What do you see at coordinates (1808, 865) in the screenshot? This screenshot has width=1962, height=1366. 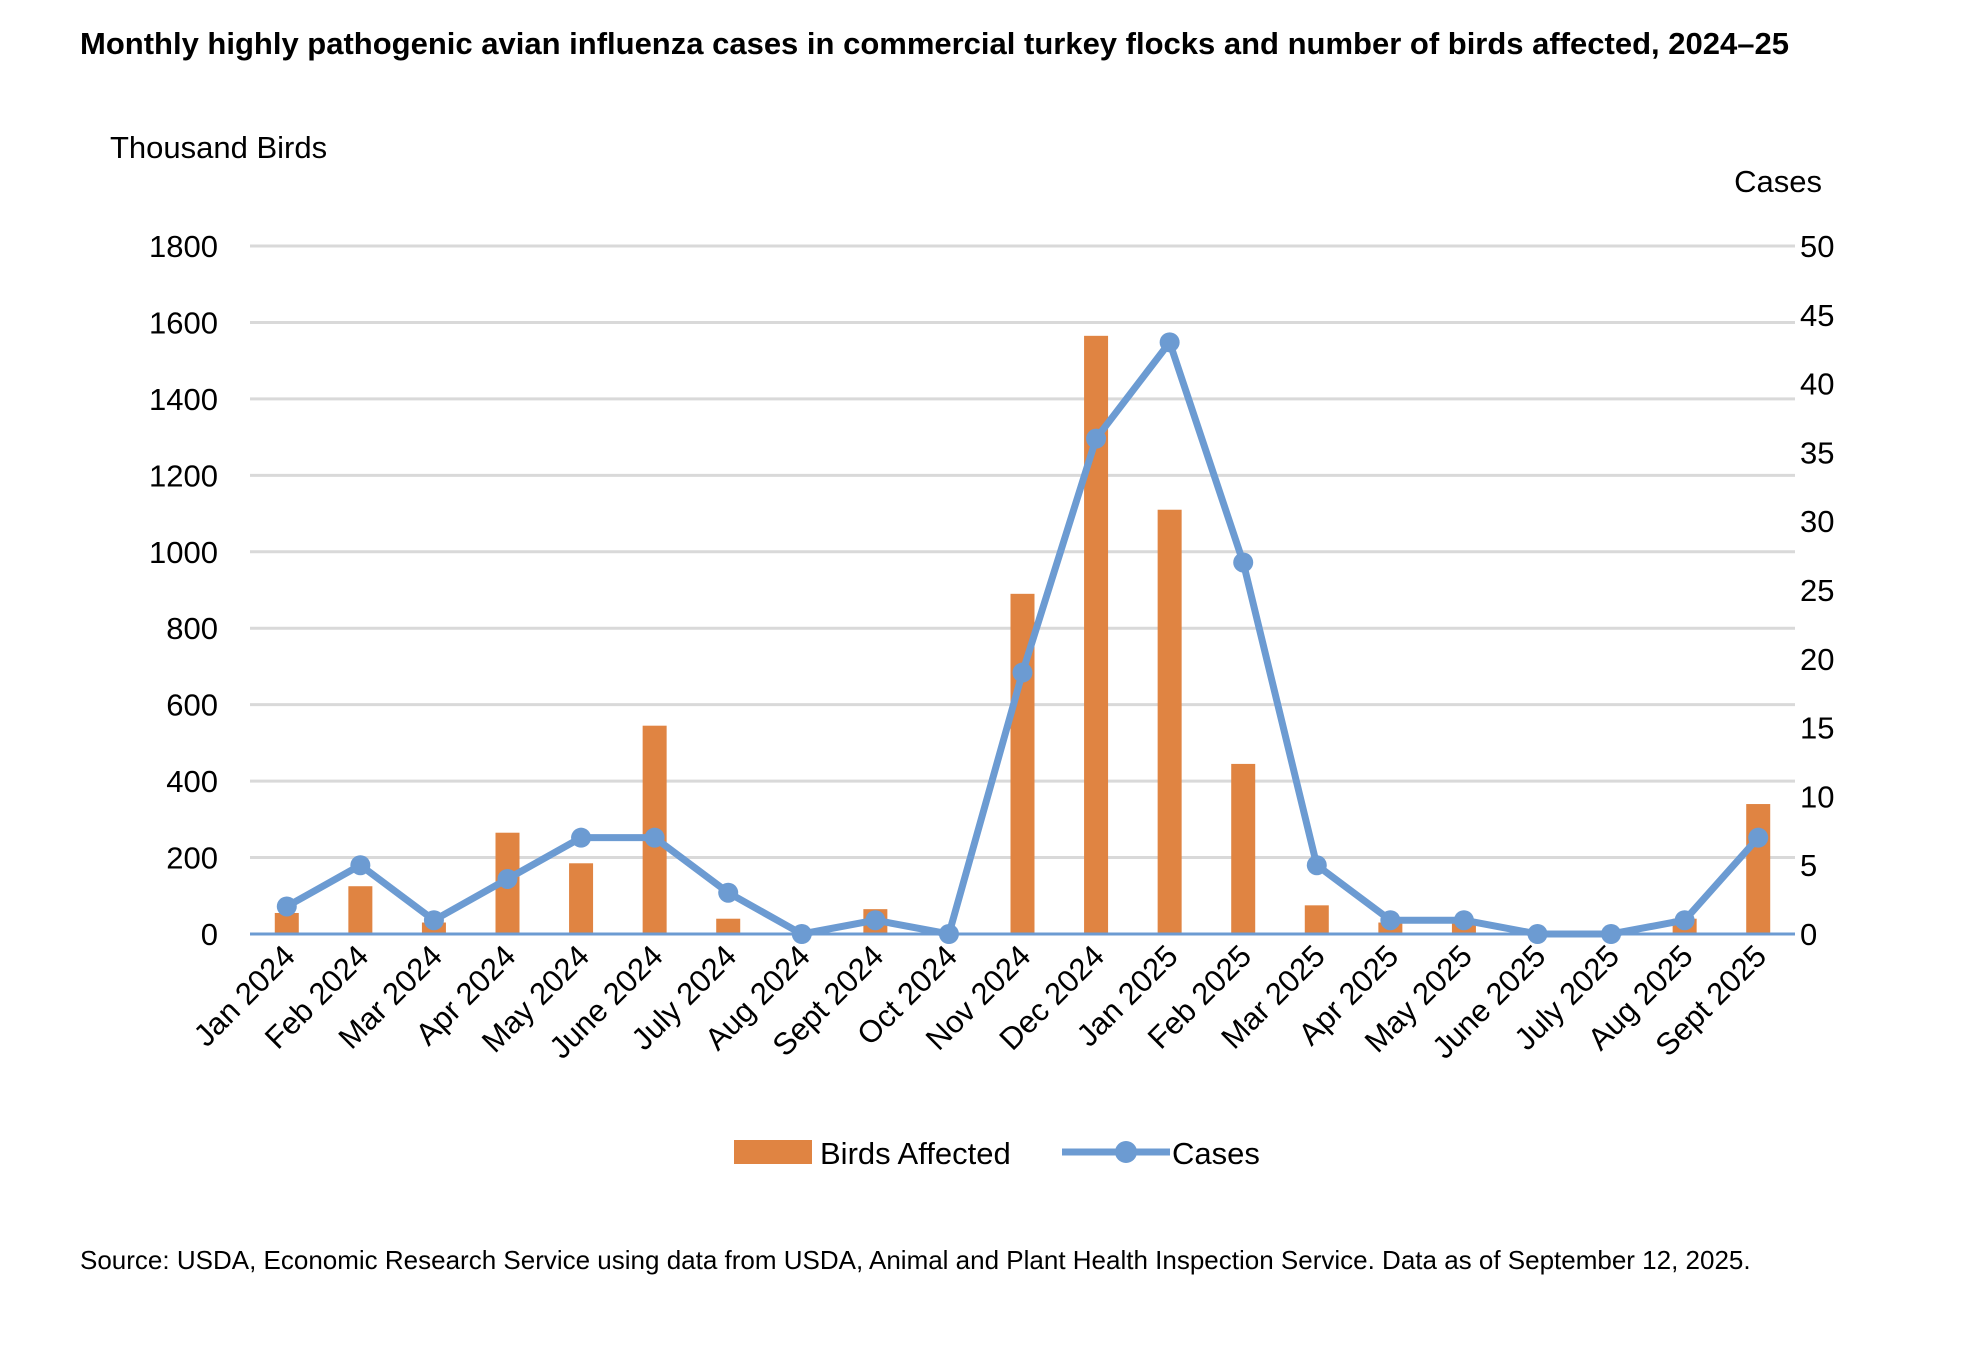 I see `right-tick-label: 5` at bounding box center [1808, 865].